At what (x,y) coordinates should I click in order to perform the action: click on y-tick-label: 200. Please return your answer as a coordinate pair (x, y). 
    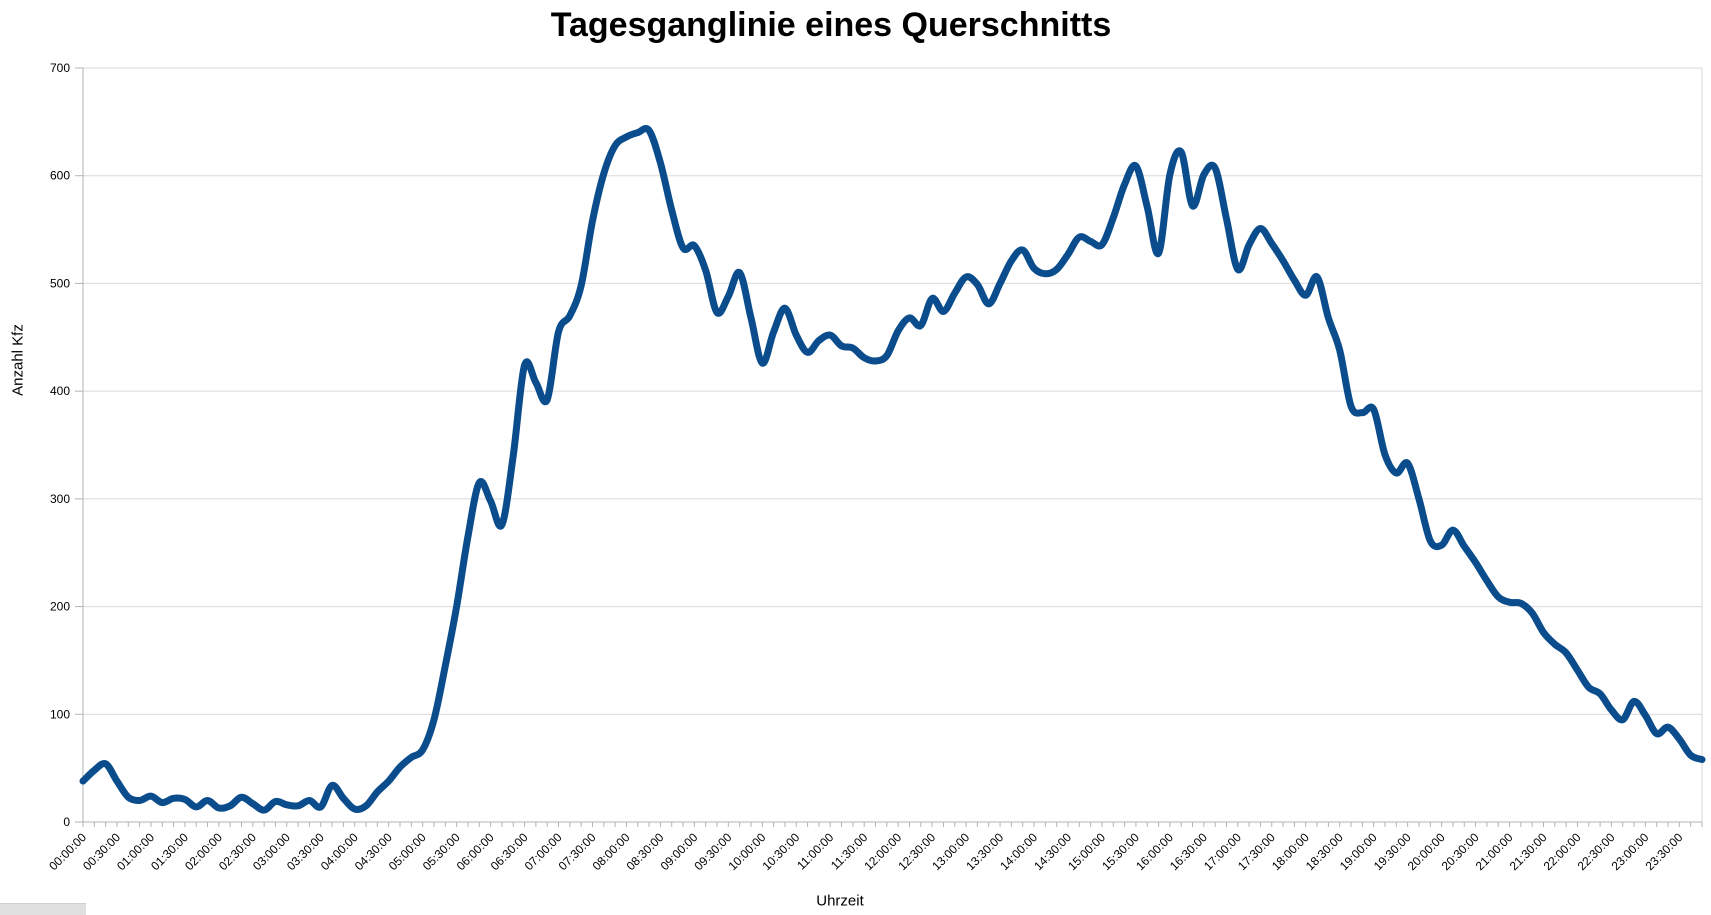
    Looking at the image, I should click on (60, 607).